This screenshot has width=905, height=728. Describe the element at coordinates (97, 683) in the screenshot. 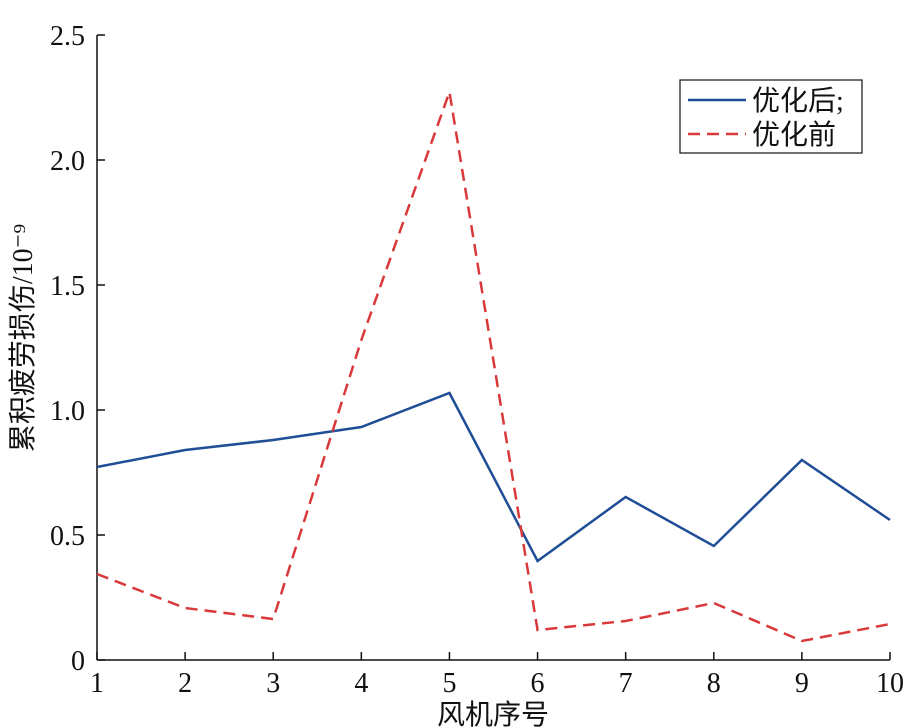

I see `x-tick-label: 1` at that location.